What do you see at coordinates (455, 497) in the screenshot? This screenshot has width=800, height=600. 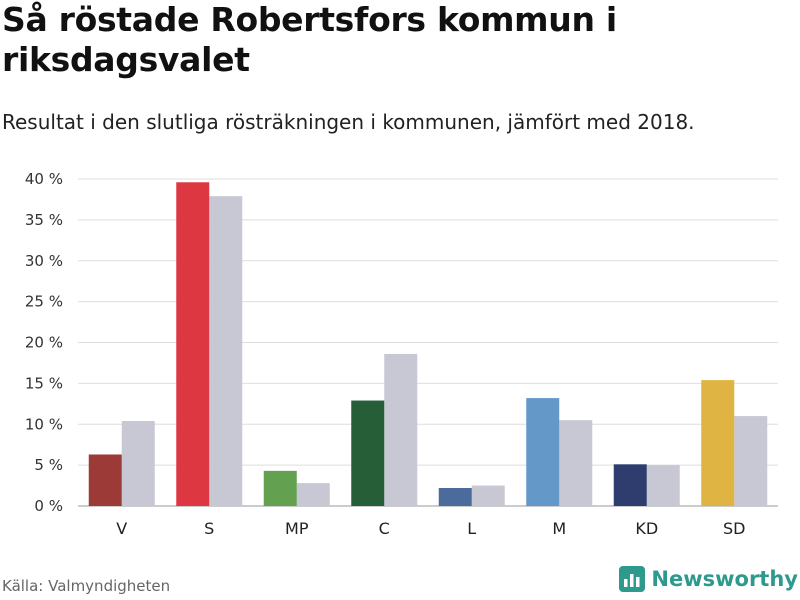 I see `bar-2022-l` at bounding box center [455, 497].